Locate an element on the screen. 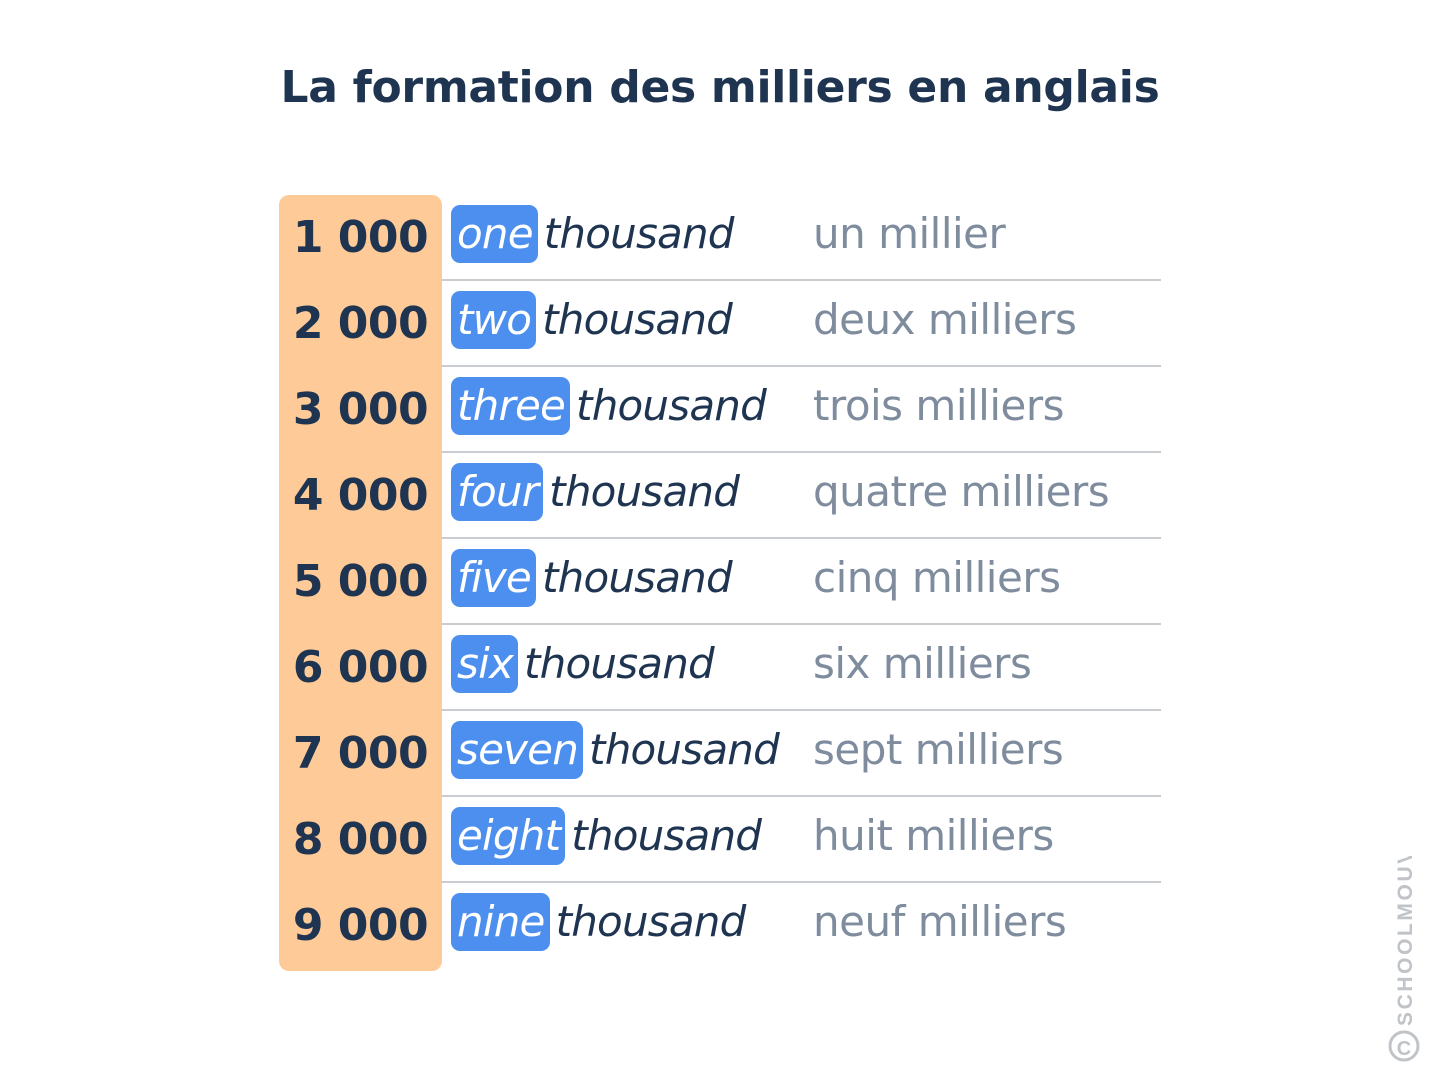 The image size is (1440, 1080). english-phrase: two thousand is located at coordinates (592, 320).